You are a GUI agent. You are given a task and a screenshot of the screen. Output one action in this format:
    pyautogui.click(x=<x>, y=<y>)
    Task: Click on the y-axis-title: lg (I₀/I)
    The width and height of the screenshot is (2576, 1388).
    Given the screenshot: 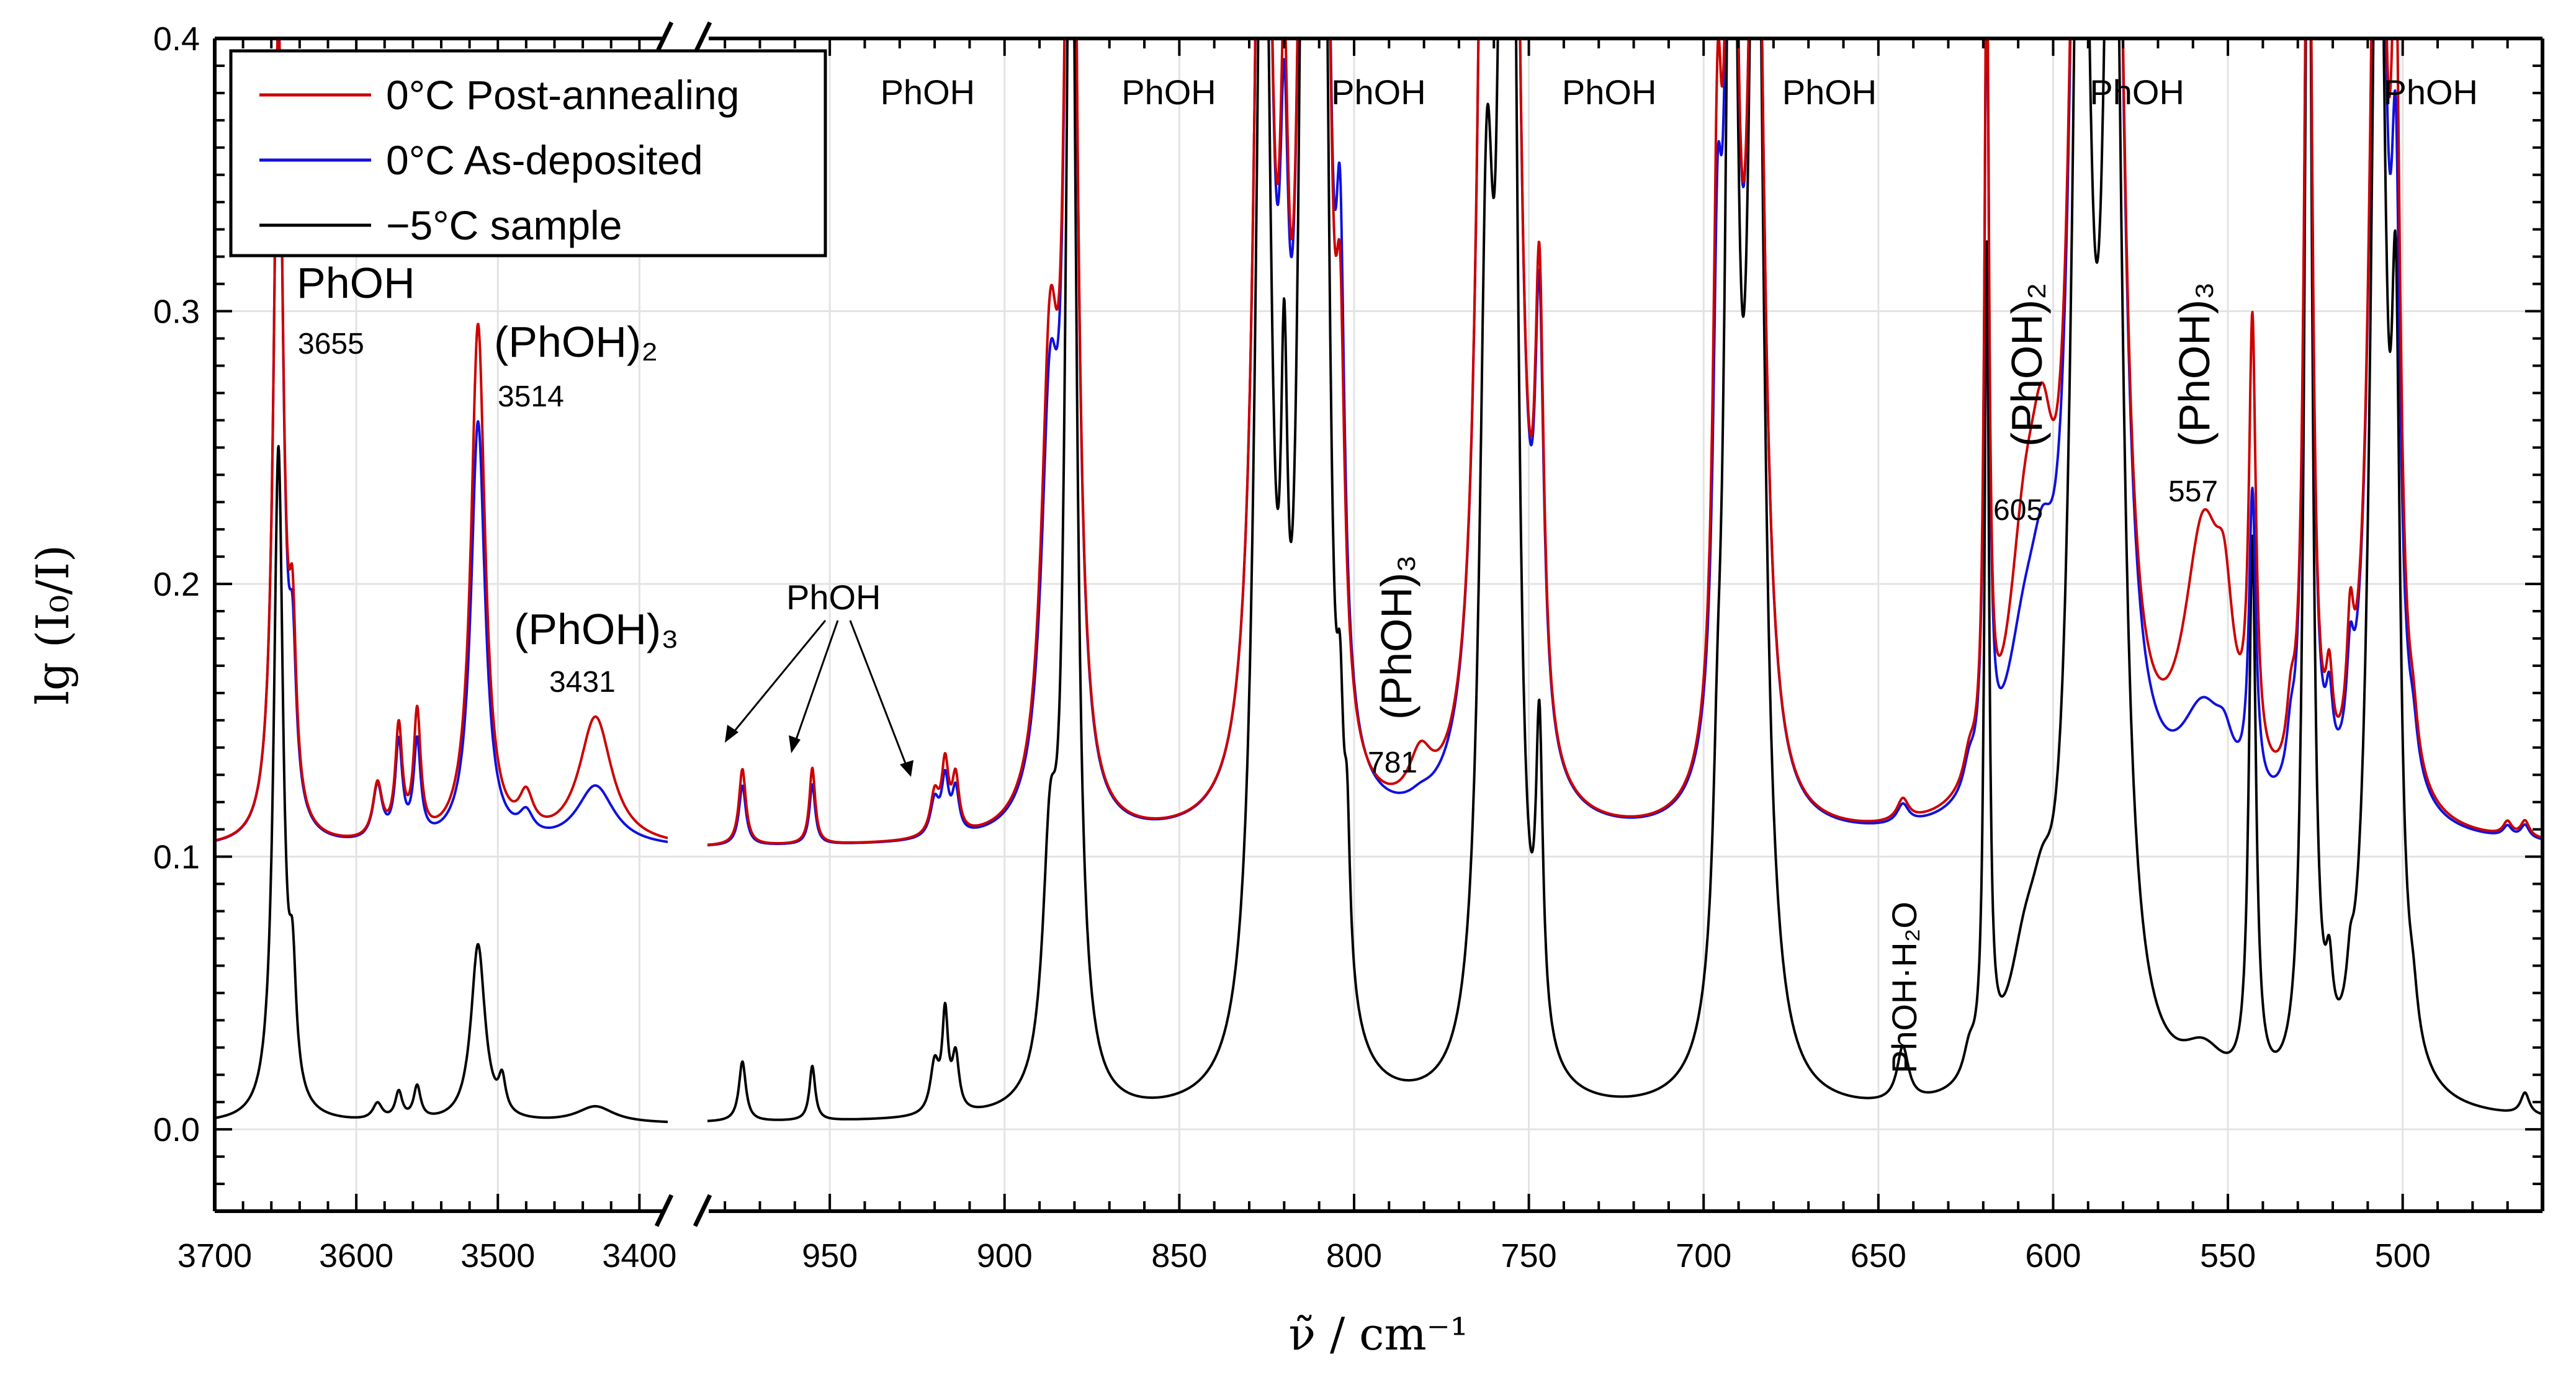 What is the action you would take?
    pyautogui.click(x=53, y=625)
    